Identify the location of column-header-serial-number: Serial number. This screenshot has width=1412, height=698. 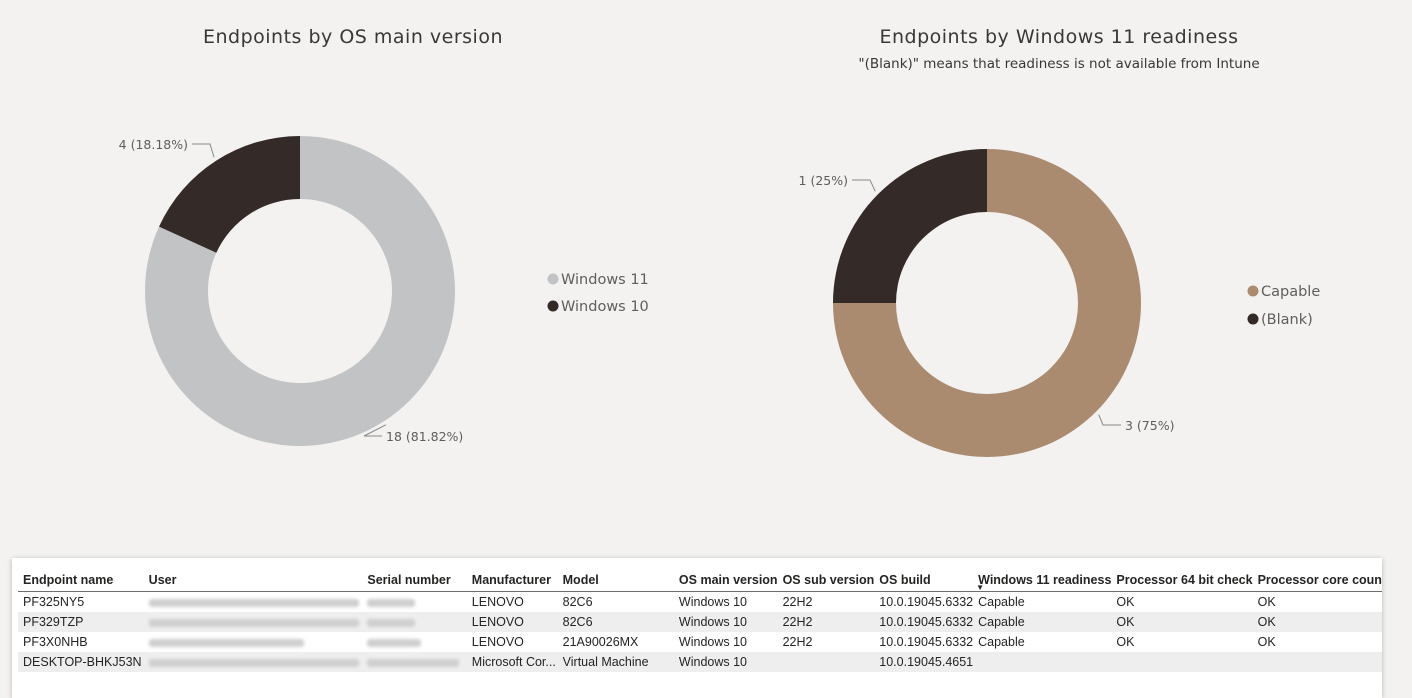
(414, 577).